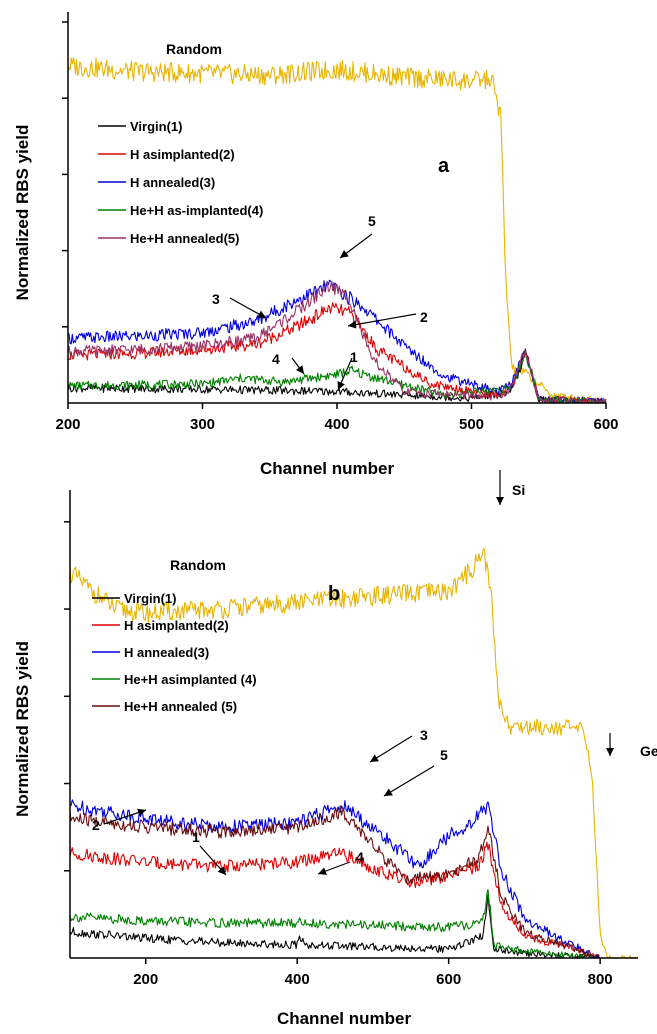 This screenshot has height=1034, width=657. I want to click on x-tick-label: 800, so click(600, 979).